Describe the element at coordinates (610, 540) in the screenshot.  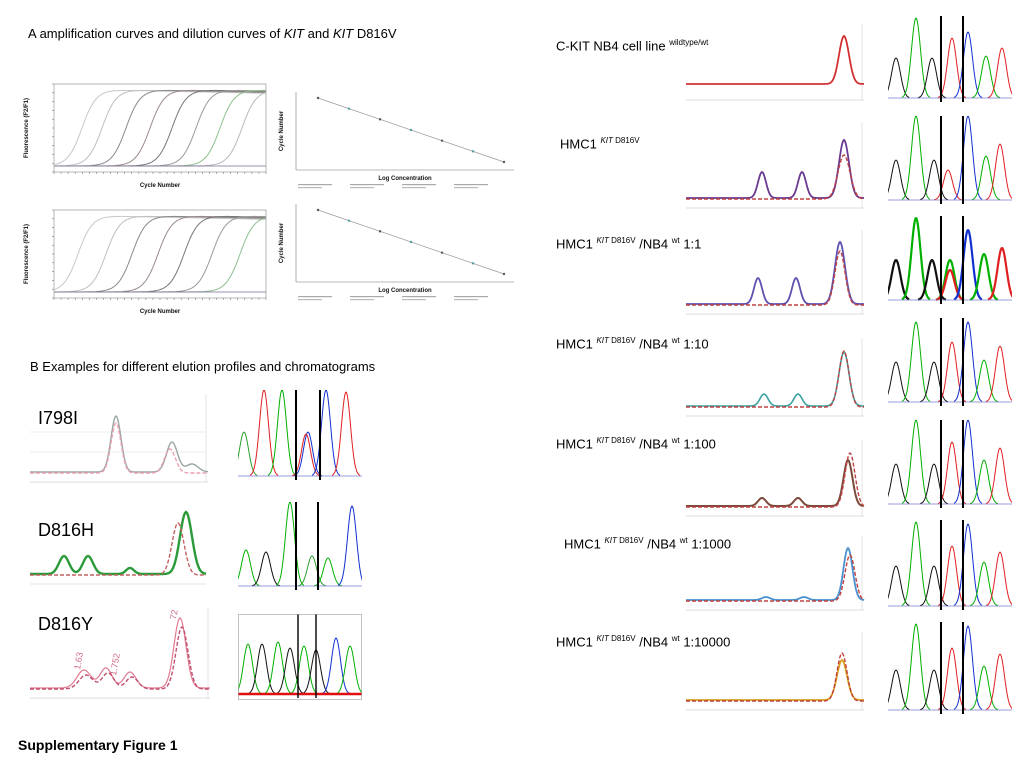
I see `kit-gene: KIT` at that location.